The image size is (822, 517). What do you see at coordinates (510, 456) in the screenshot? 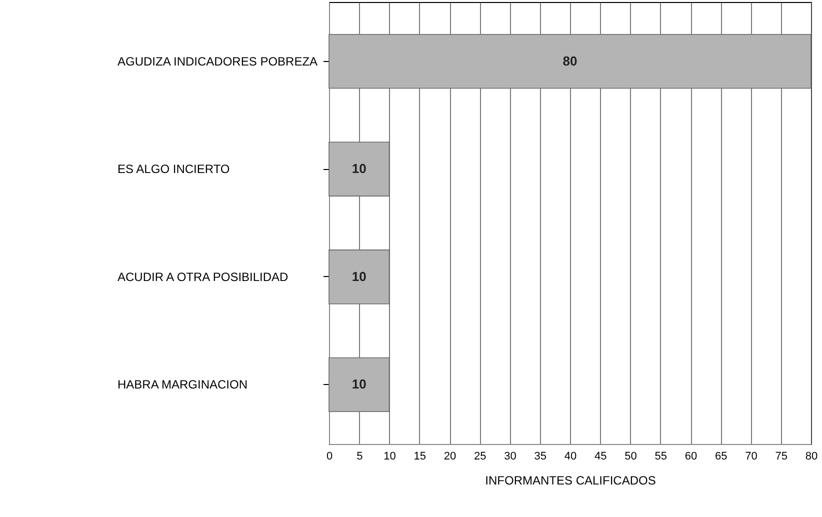
I see `x-tick-label: 30` at bounding box center [510, 456].